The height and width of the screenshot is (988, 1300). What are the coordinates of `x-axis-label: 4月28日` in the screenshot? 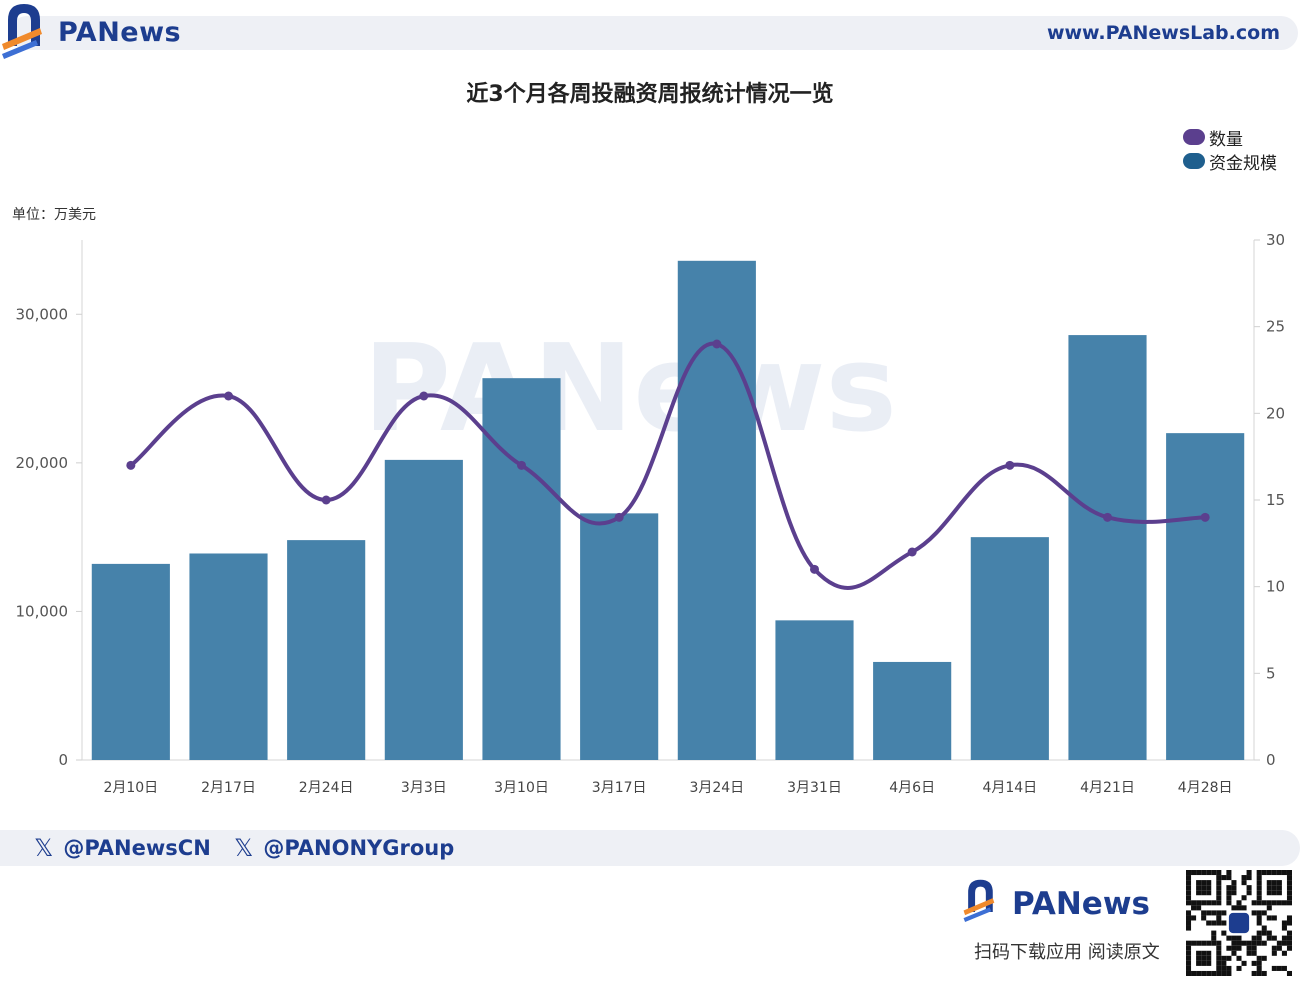 It's located at (1205, 788).